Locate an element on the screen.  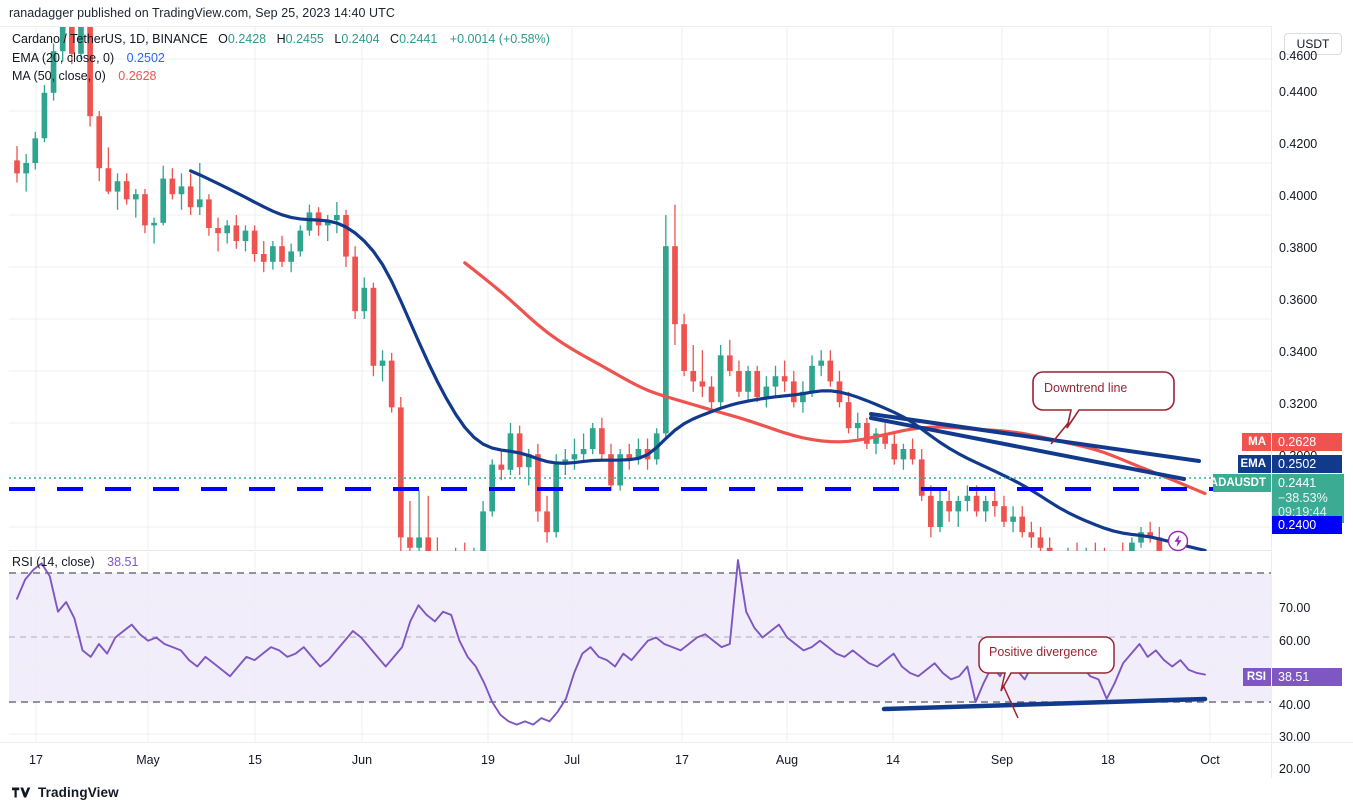
last-price-countdown: 09:19:44 is located at coordinates (1302, 512).